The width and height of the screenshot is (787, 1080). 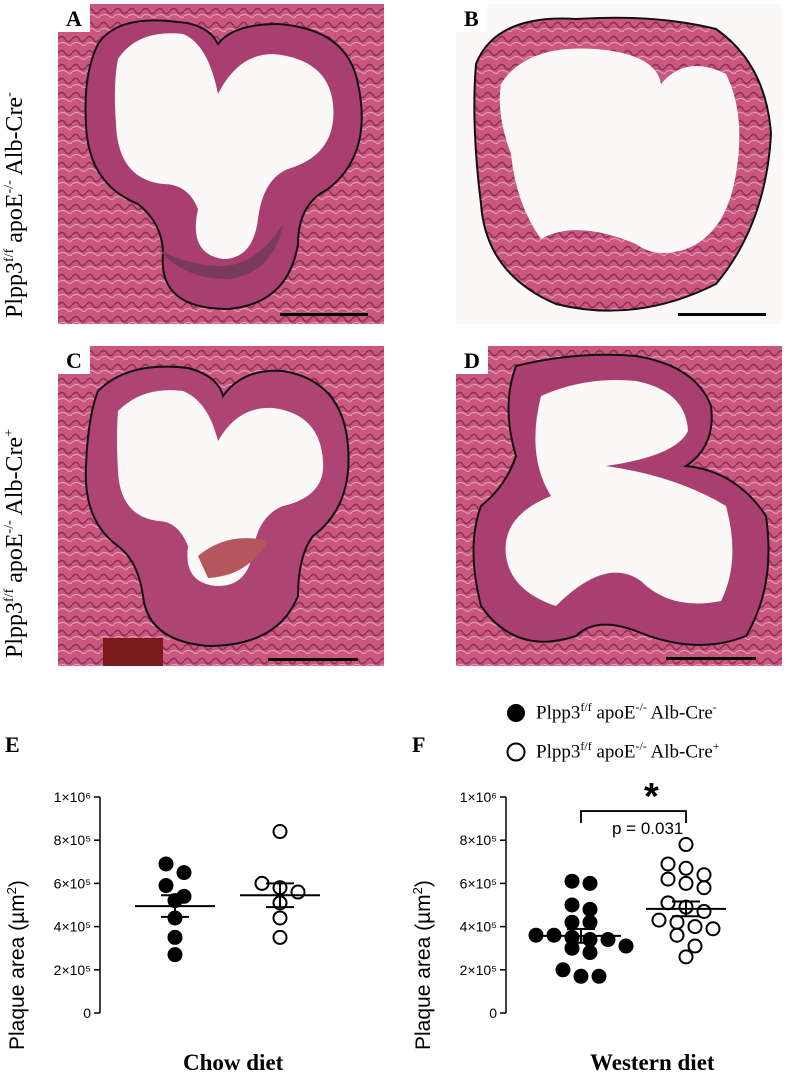 What do you see at coordinates (471, 18) in the screenshot?
I see `panel-letter-b: B` at bounding box center [471, 18].